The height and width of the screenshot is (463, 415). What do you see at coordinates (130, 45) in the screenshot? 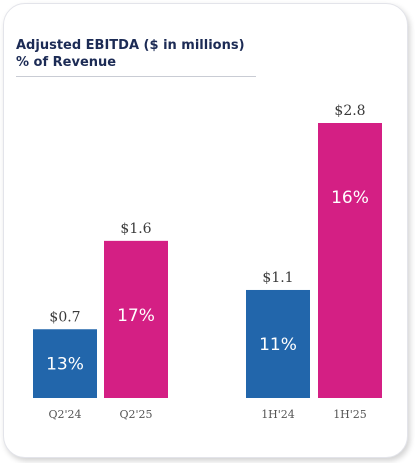
I see `chart-title: Adjusted EBITDA ($ in millions)` at bounding box center [130, 45].